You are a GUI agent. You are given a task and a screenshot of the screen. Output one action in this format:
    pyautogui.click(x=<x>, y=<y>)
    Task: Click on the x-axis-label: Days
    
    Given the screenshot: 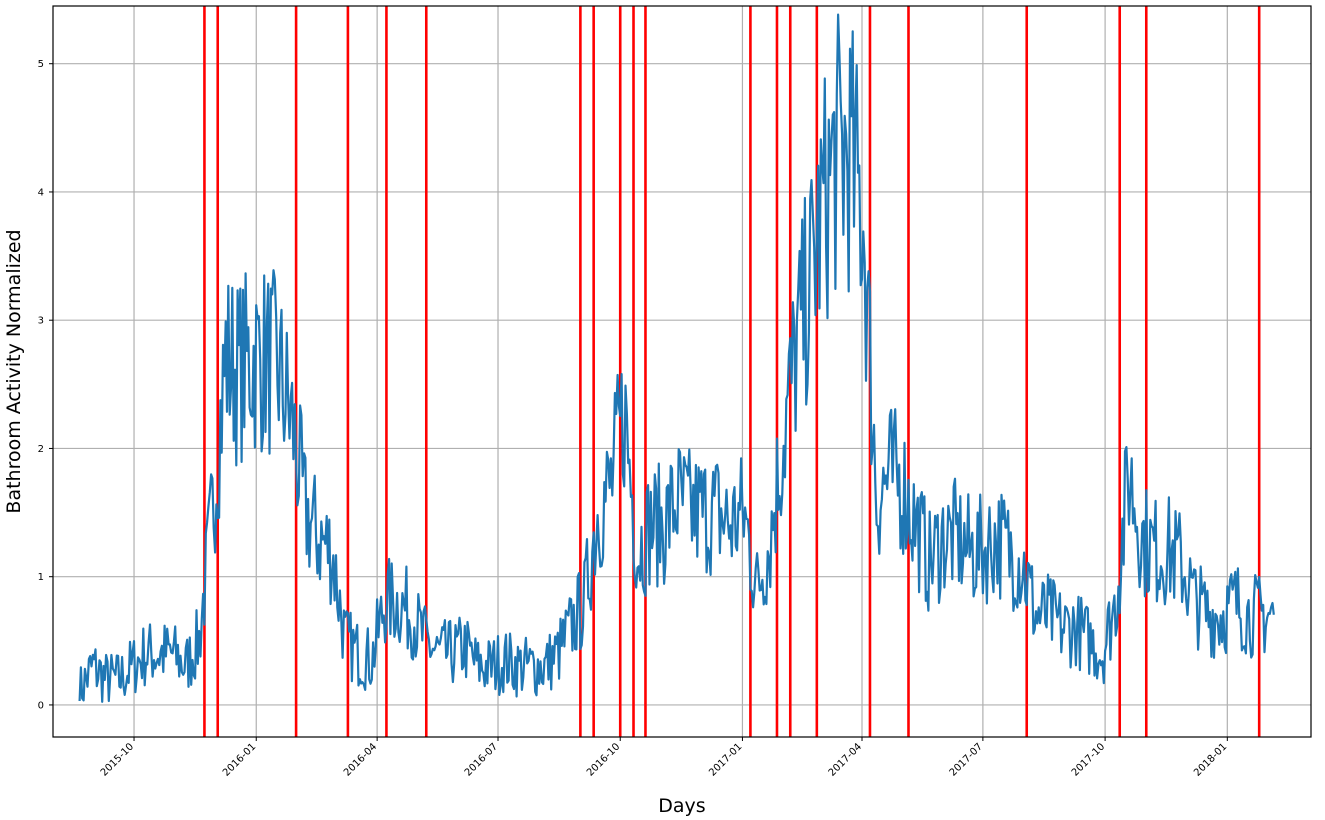 What is the action you would take?
    pyautogui.click(x=681, y=806)
    